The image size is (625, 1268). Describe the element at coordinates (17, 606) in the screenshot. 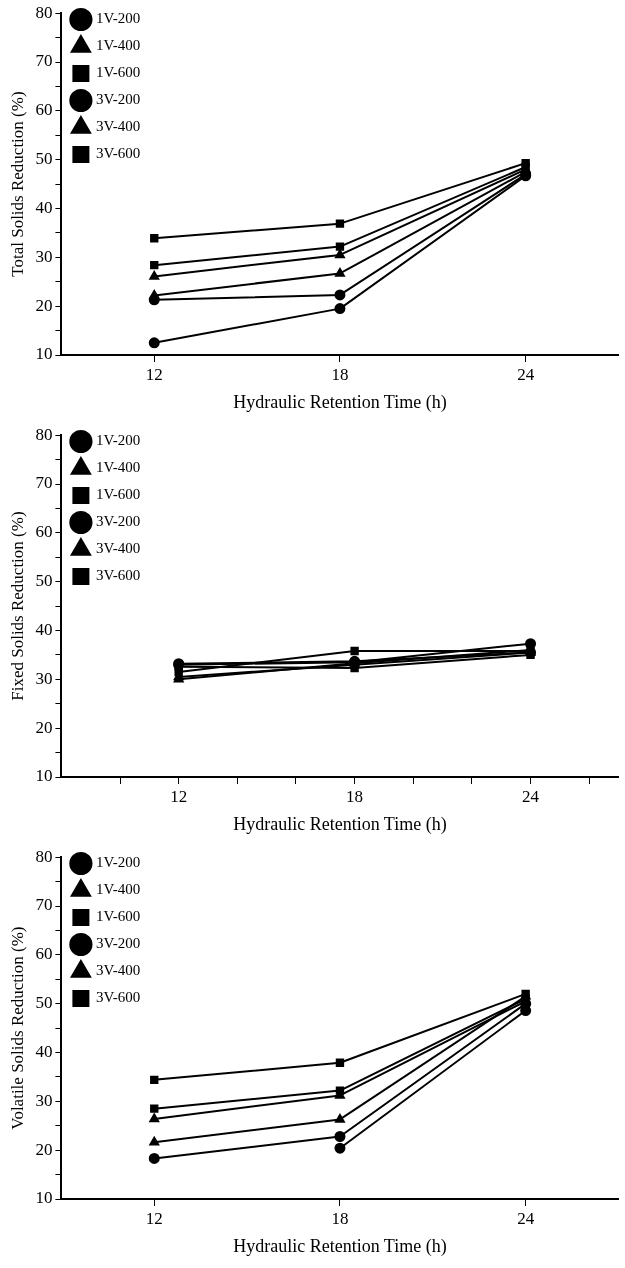

I see `y-axis-title: Fixed Solids Reduction (%)` at that location.